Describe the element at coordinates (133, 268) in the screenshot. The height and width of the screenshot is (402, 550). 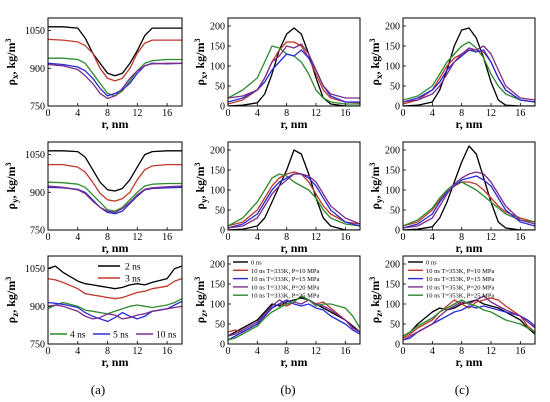
I see `legend-label: 2 ns` at that location.